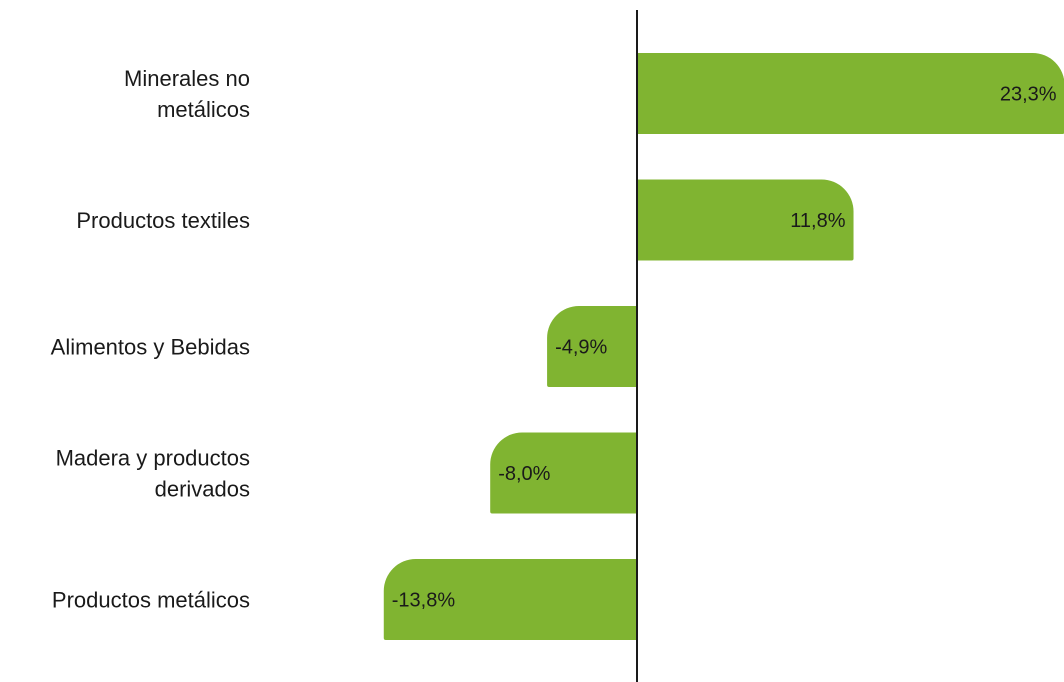 The image size is (1064, 682). Describe the element at coordinates (581, 348) in the screenshot. I see `value-label: -4,9%` at that location.